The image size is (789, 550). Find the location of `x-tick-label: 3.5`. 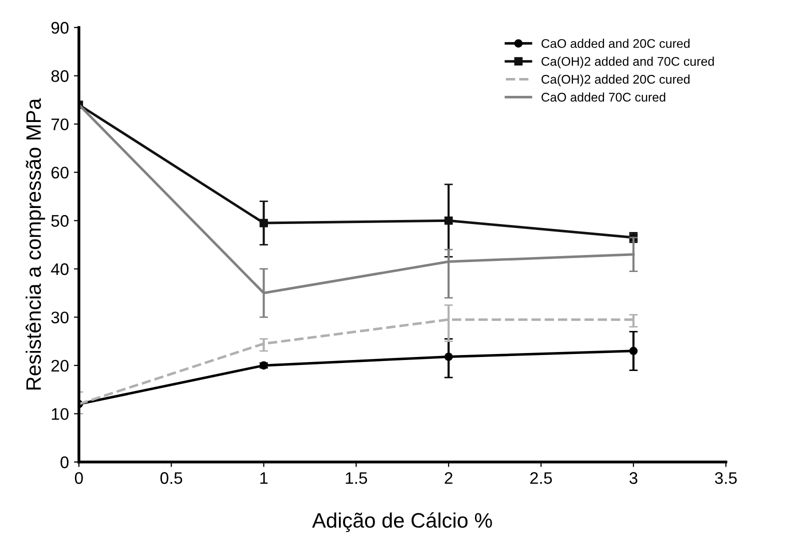

x-tick-label: 3.5 is located at coordinates (725, 478).